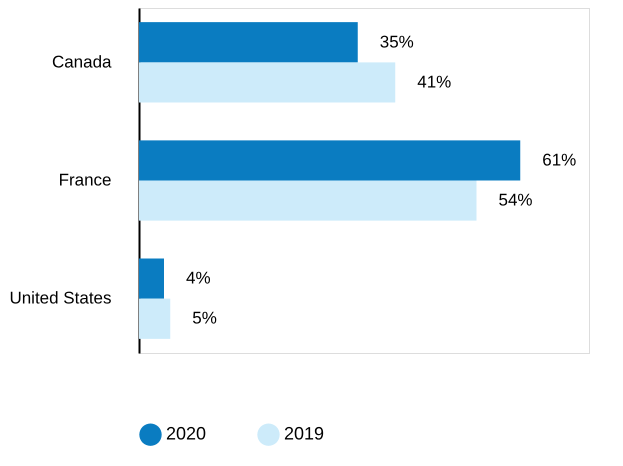 The image size is (623, 466). I want to click on data-label: 61%, so click(559, 160).